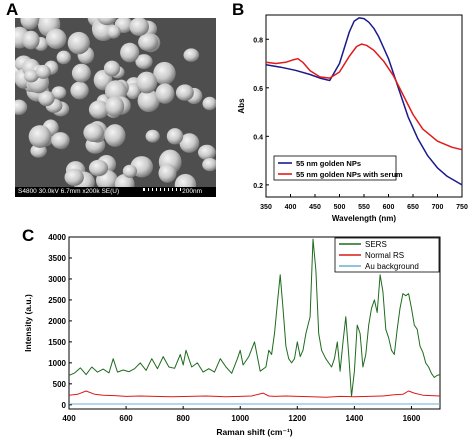  Describe the element at coordinates (183, 418) in the screenshot. I see `x-tick-label-C: 800` at that location.